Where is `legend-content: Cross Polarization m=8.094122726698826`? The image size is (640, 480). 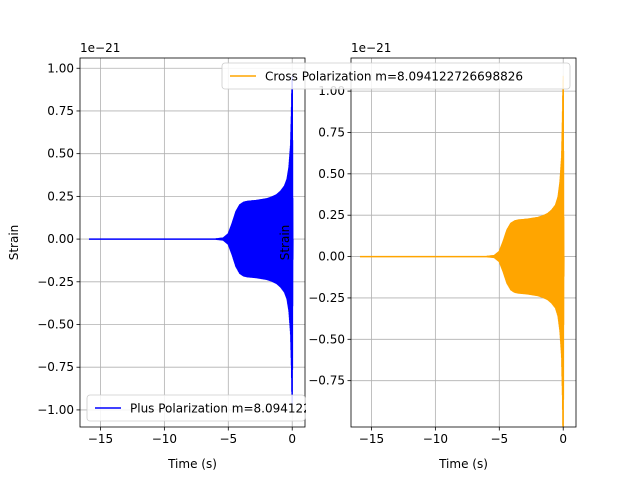 legend-content: Cross Polarization m=8.094122726698826 is located at coordinates (376, 77).